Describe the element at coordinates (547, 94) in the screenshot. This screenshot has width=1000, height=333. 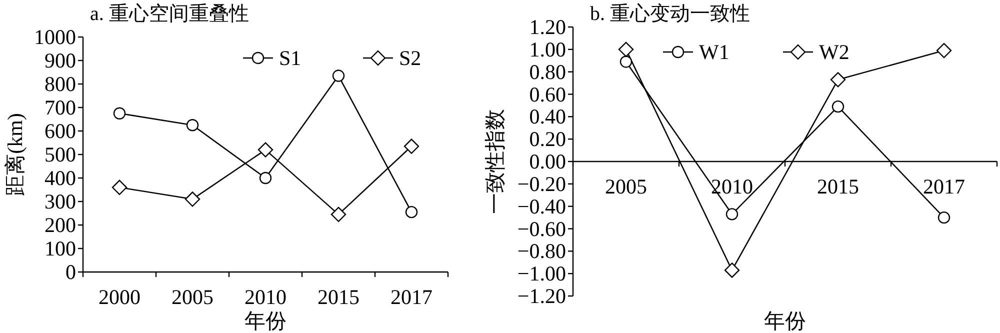
I see `y-tick-label: 0.60` at that location.